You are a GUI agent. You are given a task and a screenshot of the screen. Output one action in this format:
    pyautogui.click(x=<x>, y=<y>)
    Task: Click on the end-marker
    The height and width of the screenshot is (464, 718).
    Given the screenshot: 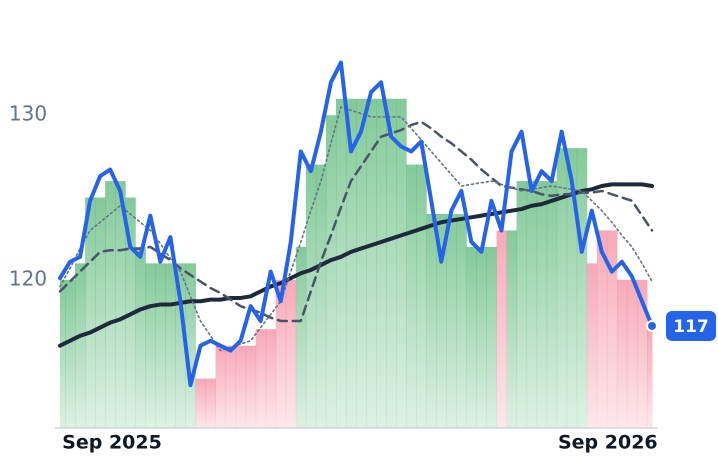 What is the action you would take?
    pyautogui.click(x=652, y=325)
    